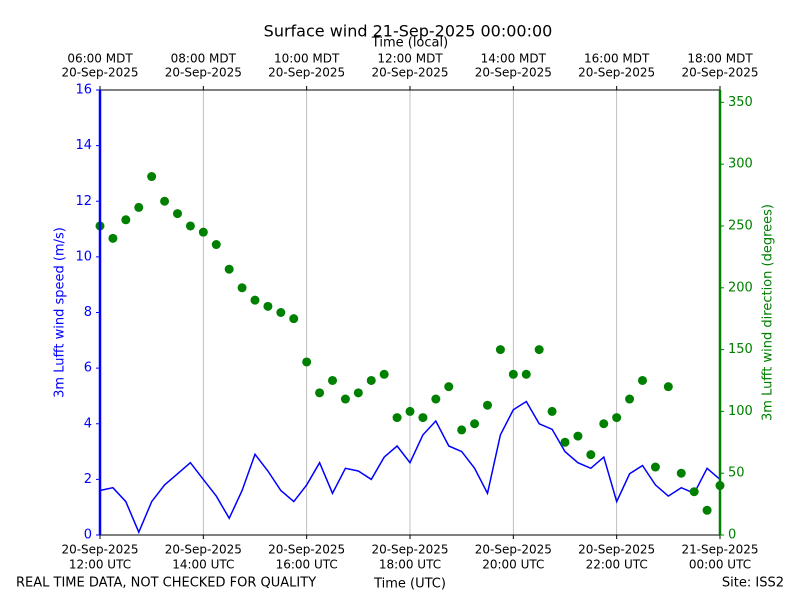  I want to click on x2-tick-label: 06:00 MDT, so click(100, 59).